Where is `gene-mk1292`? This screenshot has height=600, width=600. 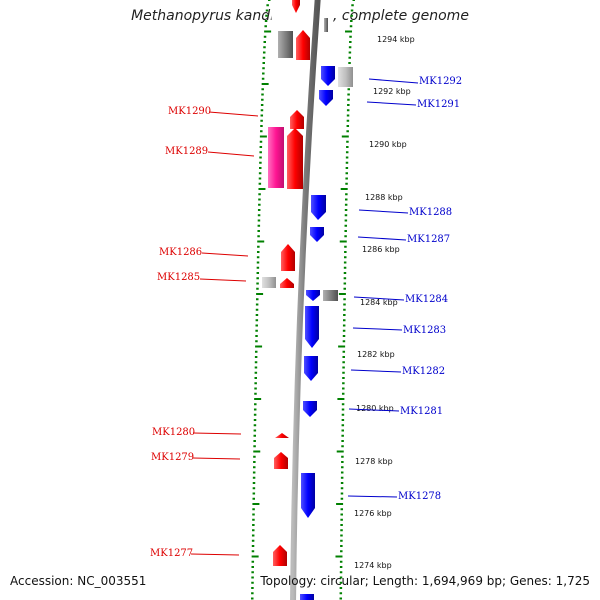
gene-mk1292 is located at coordinates (328, 76).